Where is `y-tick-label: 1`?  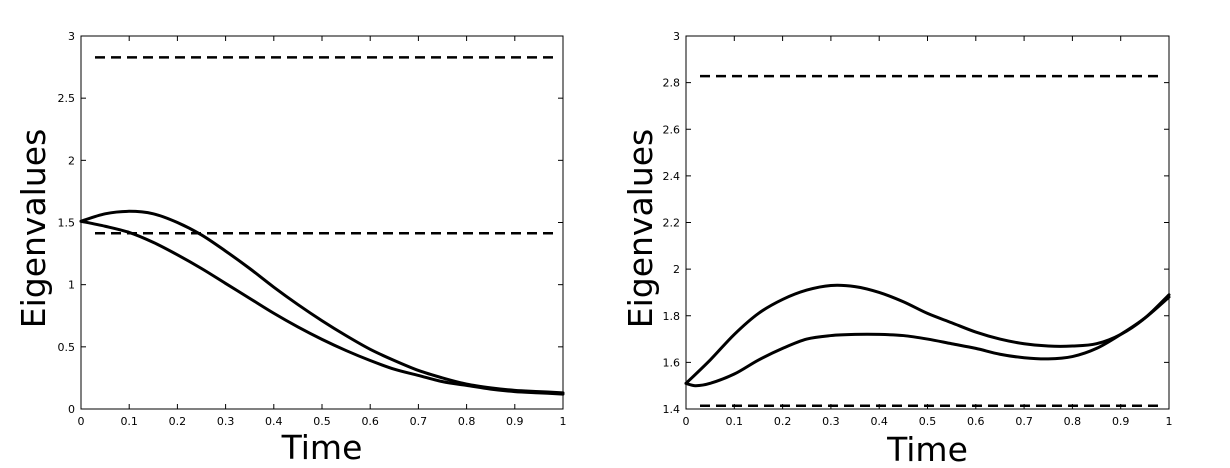 y-tick-label: 1 is located at coordinates (71, 285).